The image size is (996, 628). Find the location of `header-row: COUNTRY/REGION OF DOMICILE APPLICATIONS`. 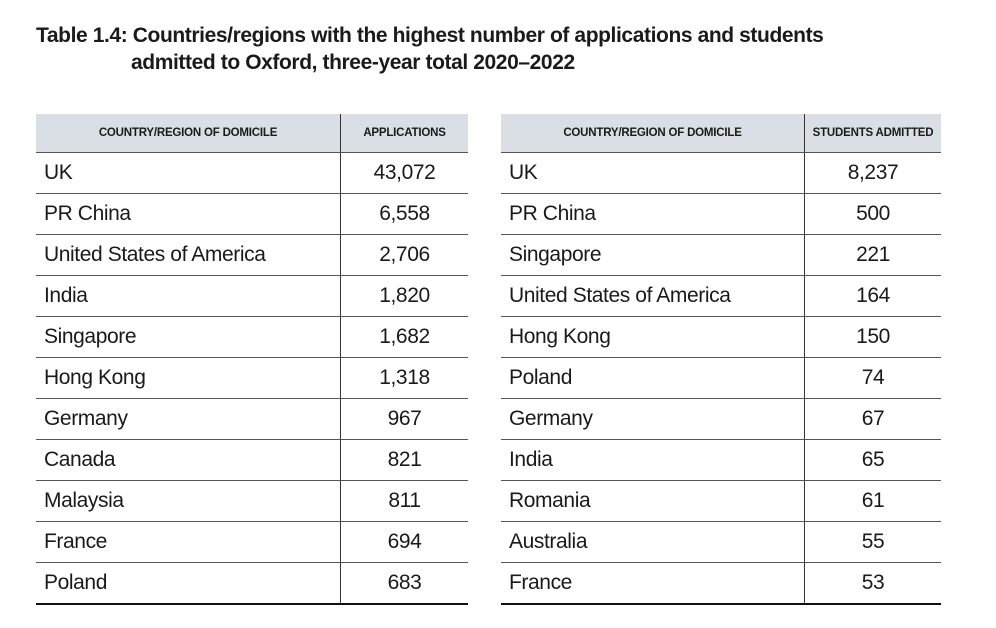

header-row: COUNTRY/REGION OF DOMICILE APPLICATIONS is located at coordinates (252, 133).